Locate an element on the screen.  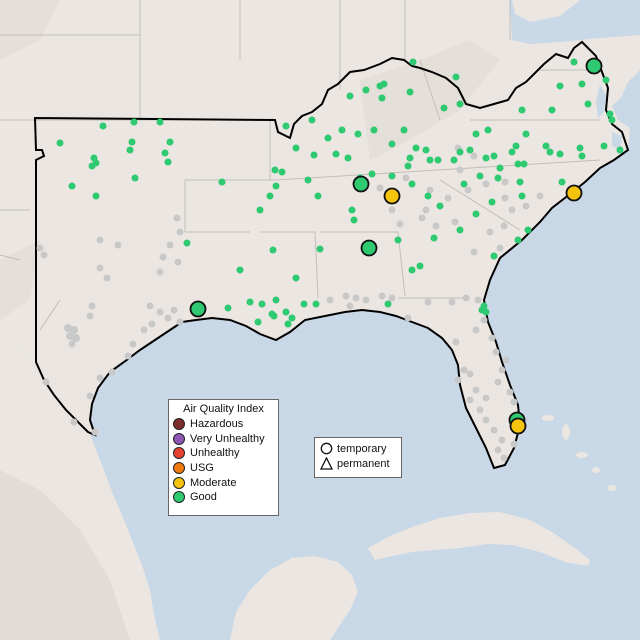
legend-row-good: Good is located at coordinates (223, 497).